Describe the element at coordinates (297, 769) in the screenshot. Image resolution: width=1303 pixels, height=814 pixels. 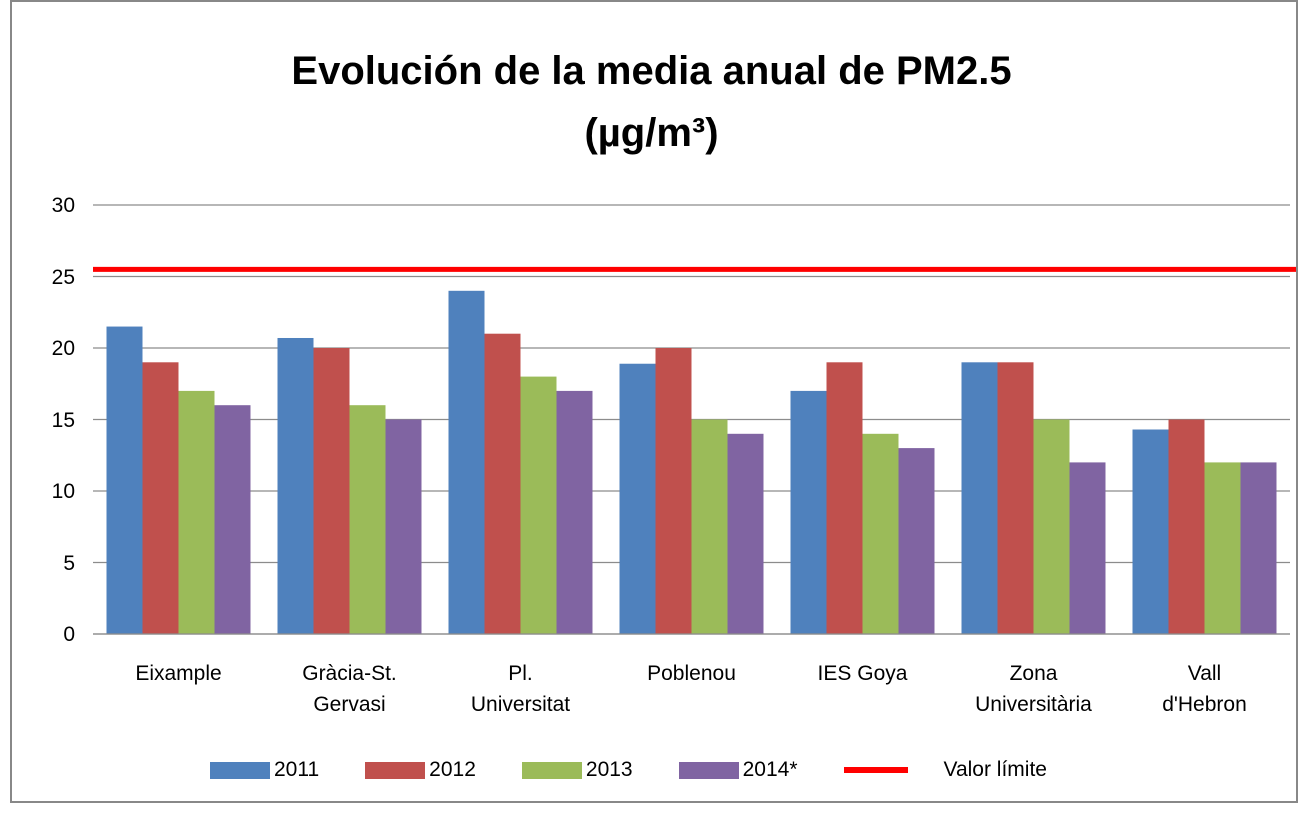
I see `legend-label: 2011` at that location.